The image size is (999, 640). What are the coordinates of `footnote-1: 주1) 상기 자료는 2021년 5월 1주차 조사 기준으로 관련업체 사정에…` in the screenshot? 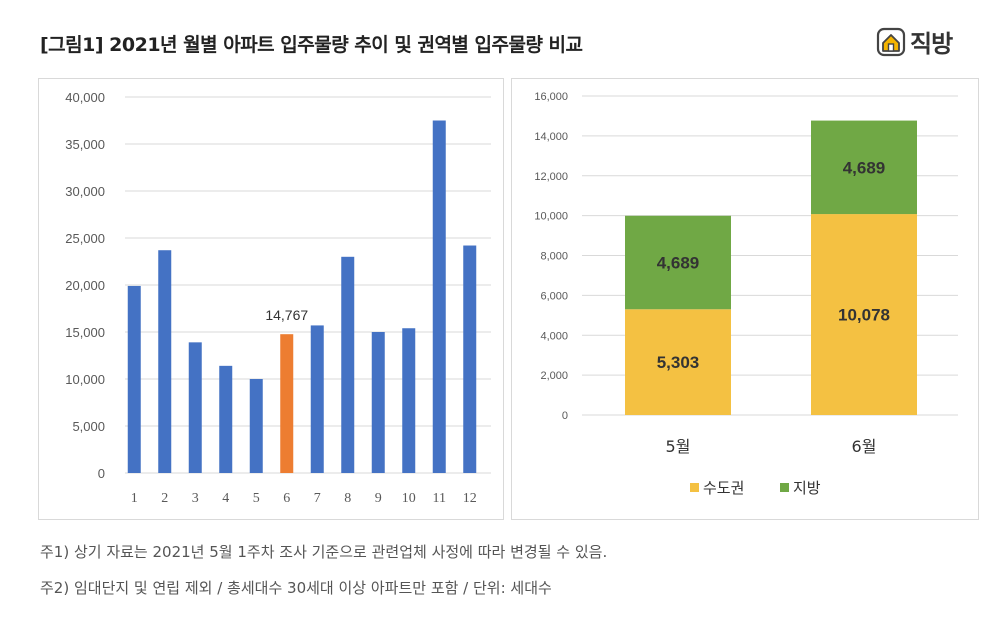 It's located at (324, 552).